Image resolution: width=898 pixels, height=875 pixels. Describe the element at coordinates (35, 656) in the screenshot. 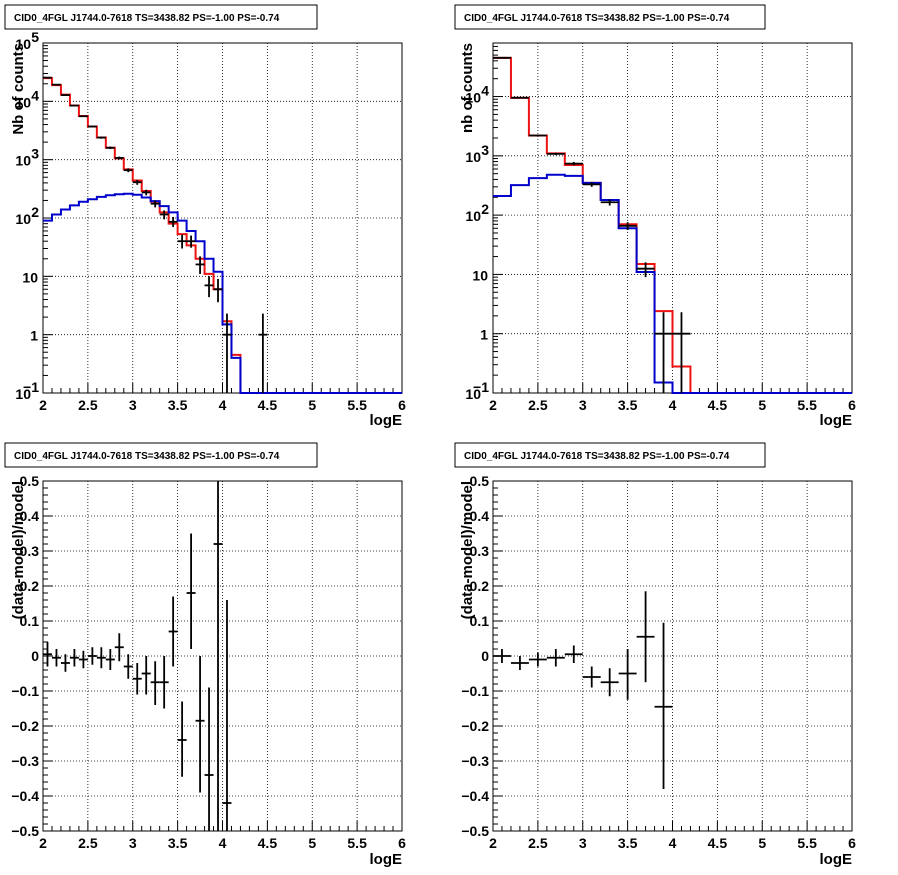

I see `y-tick-label: 0` at that location.